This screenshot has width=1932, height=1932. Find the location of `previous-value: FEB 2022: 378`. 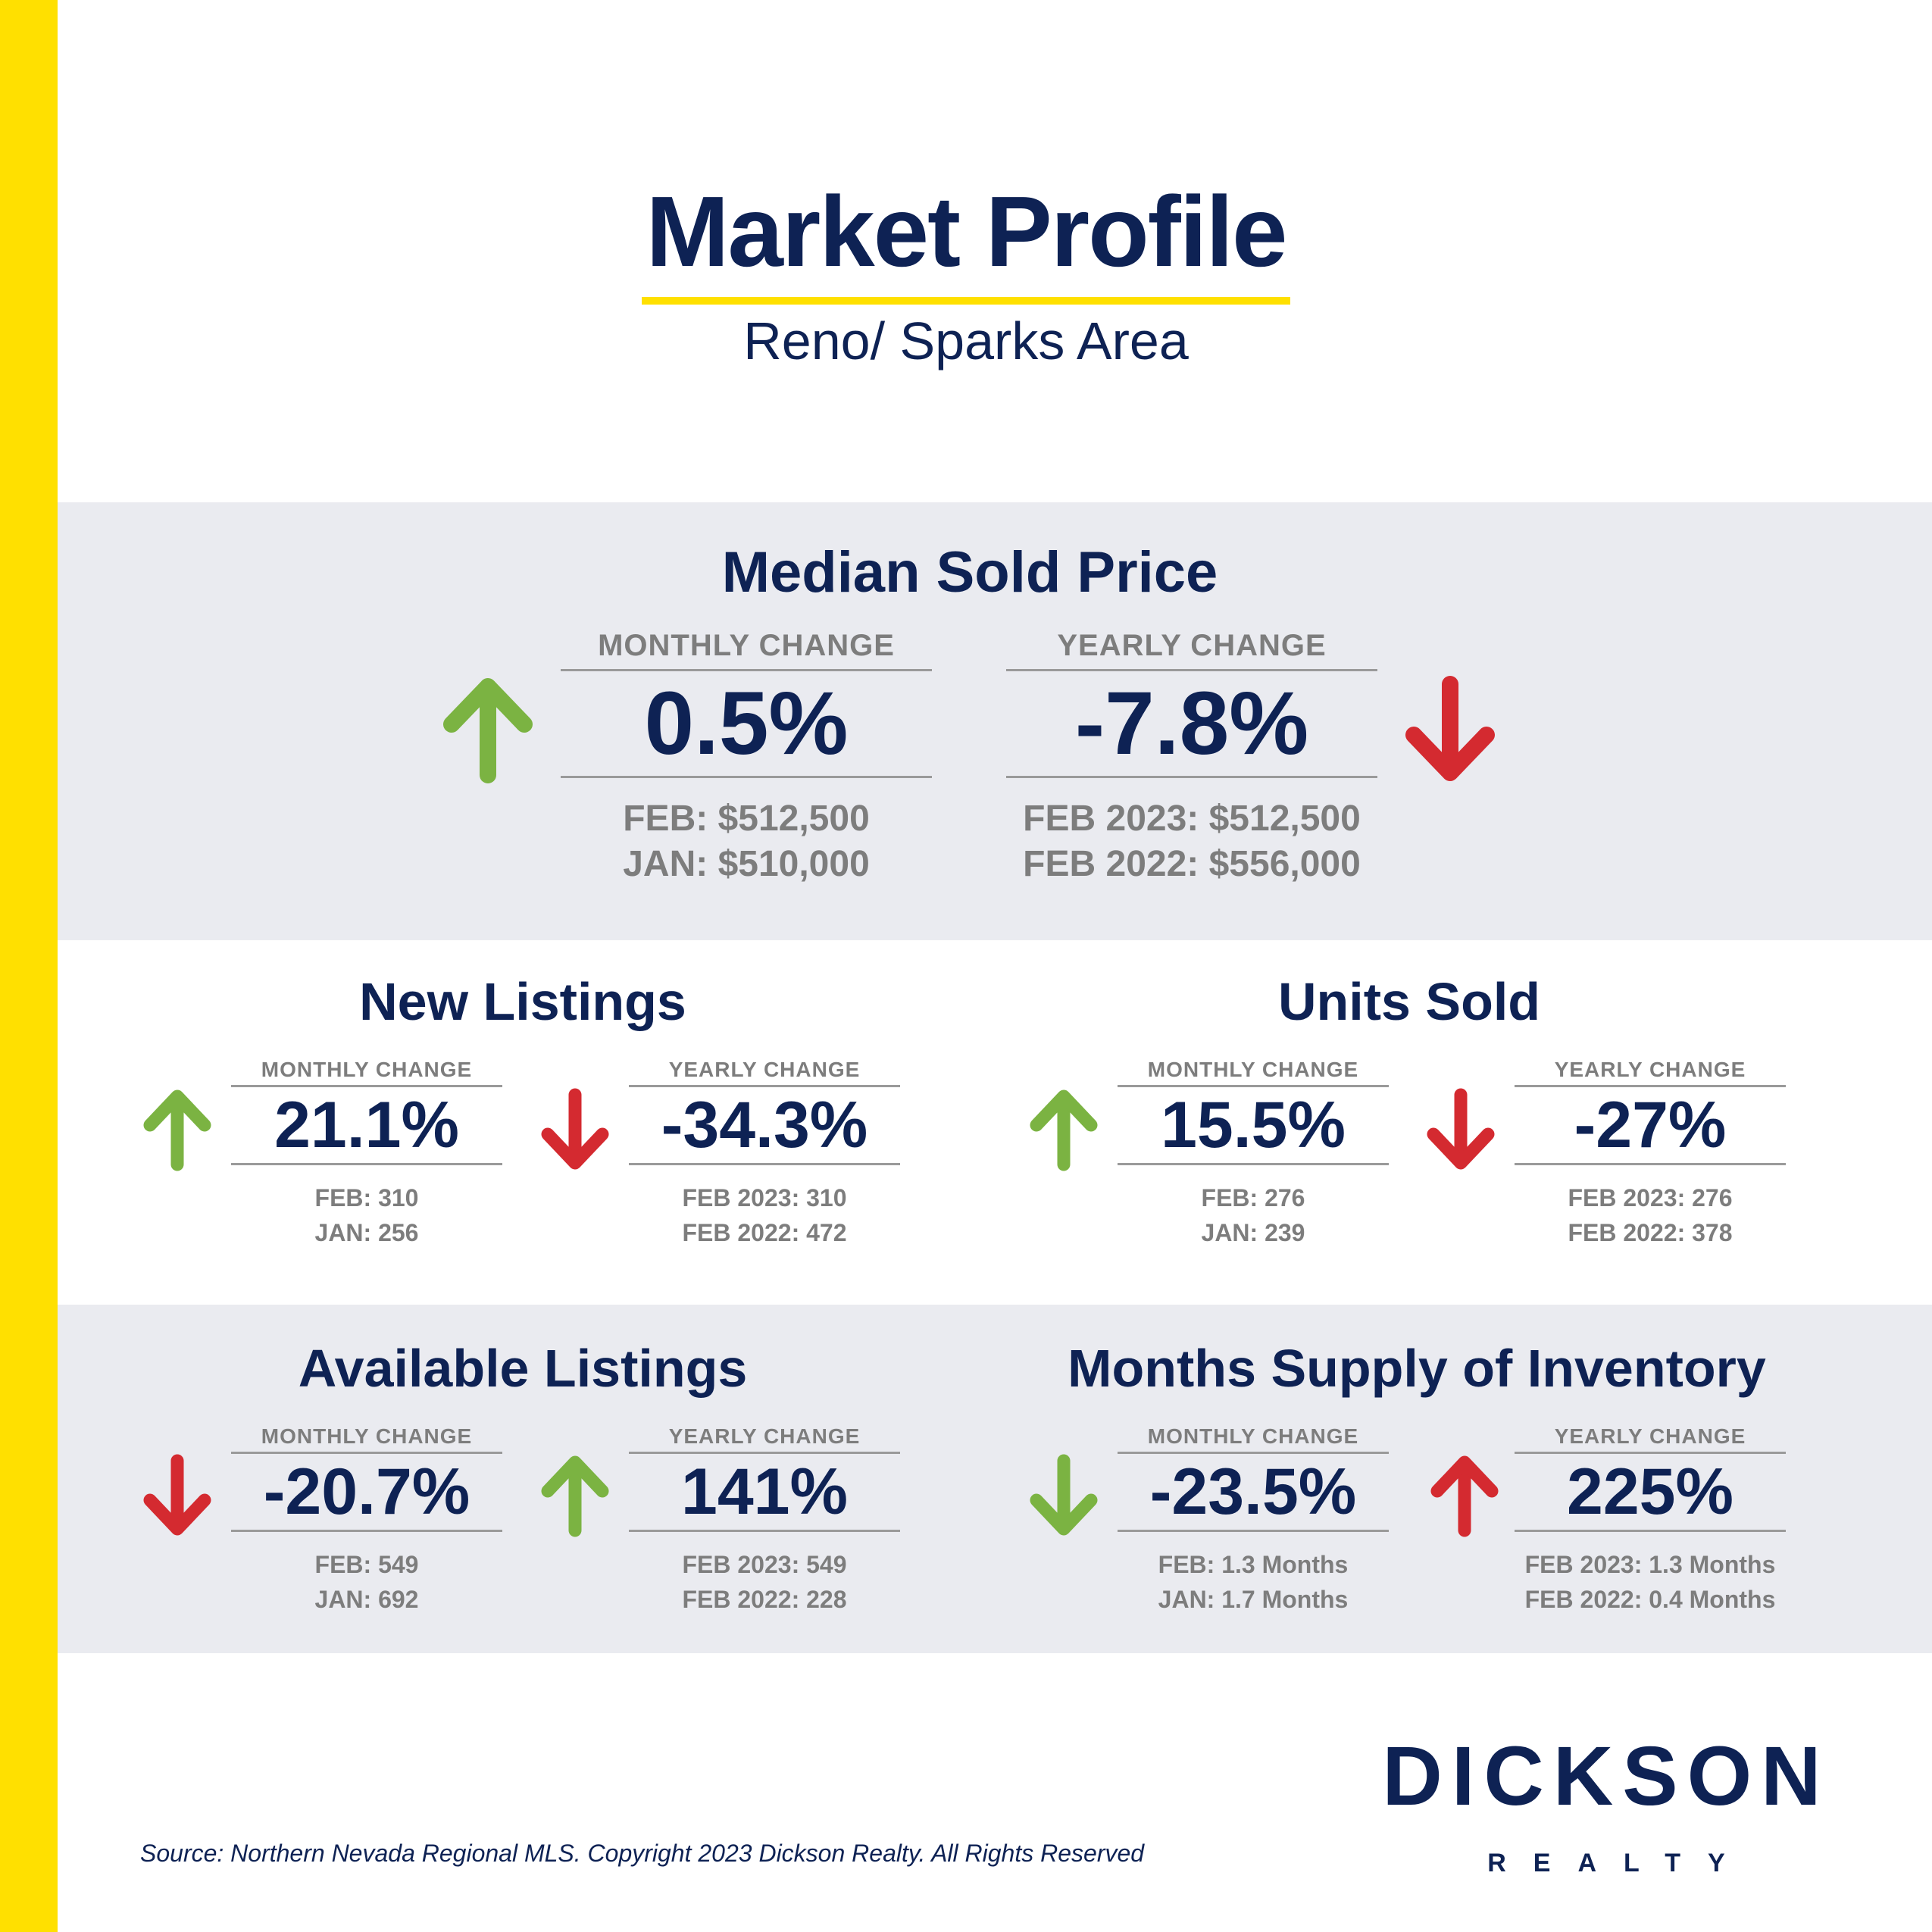

previous-value: FEB 2022: 378 is located at coordinates (1650, 1232).